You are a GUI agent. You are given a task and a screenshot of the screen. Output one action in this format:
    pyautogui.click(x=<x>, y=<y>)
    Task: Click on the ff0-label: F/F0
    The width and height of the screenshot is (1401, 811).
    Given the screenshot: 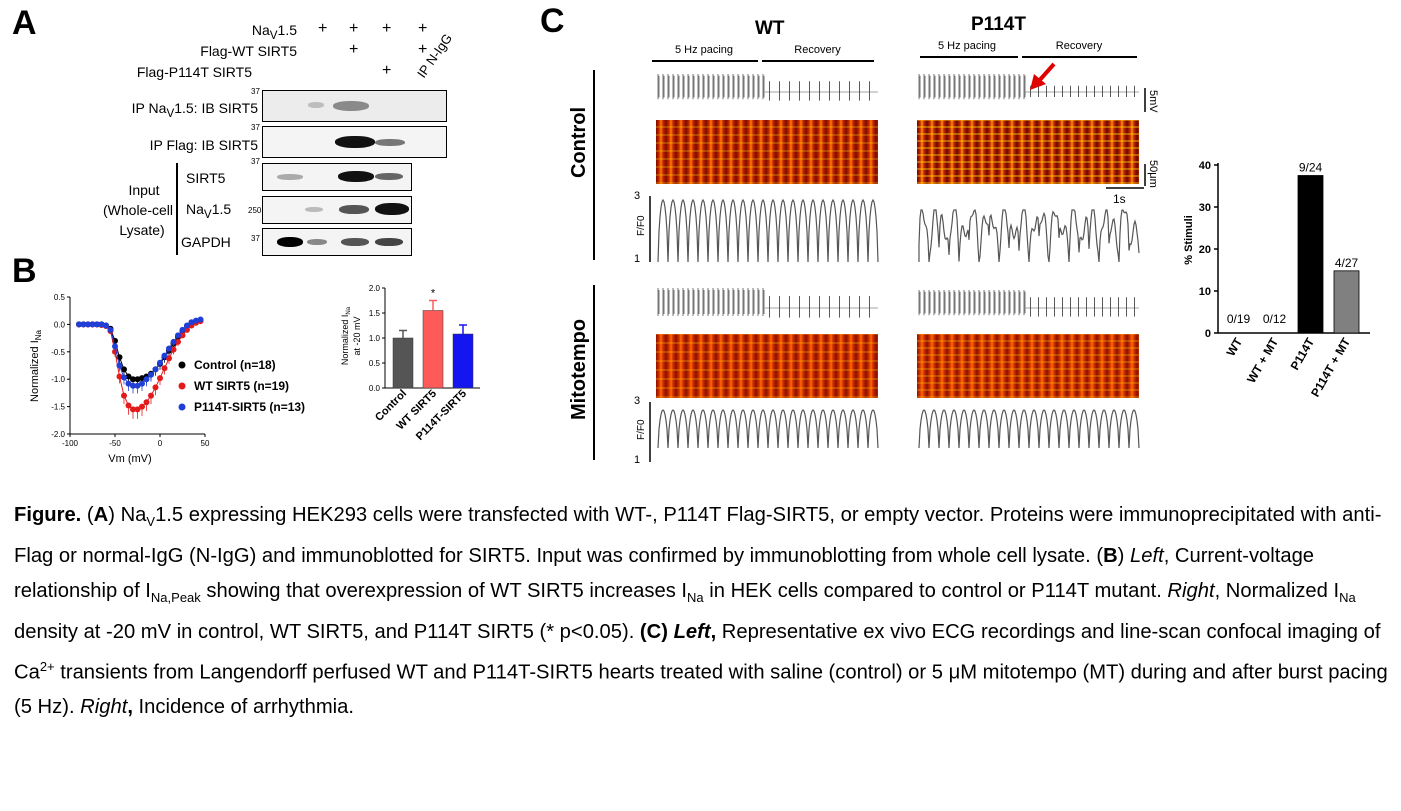 What is the action you would take?
    pyautogui.click(x=641, y=225)
    